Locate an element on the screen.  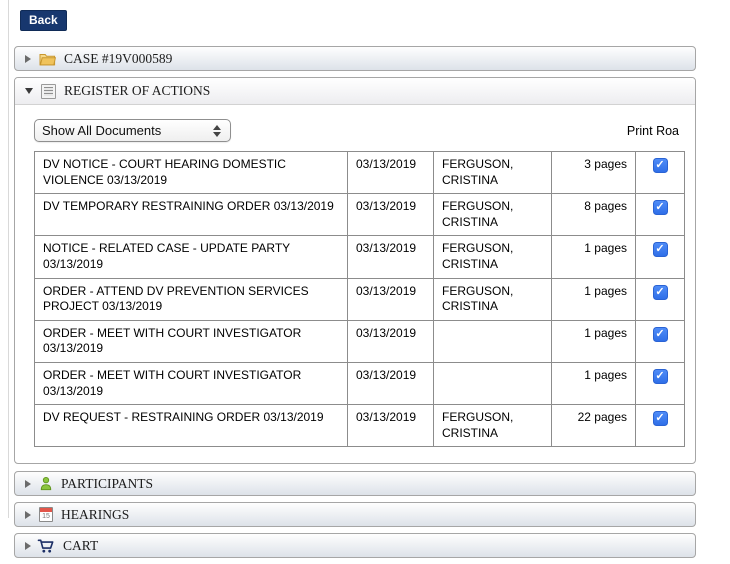
section-label-cart: CART is located at coordinates (81, 545).